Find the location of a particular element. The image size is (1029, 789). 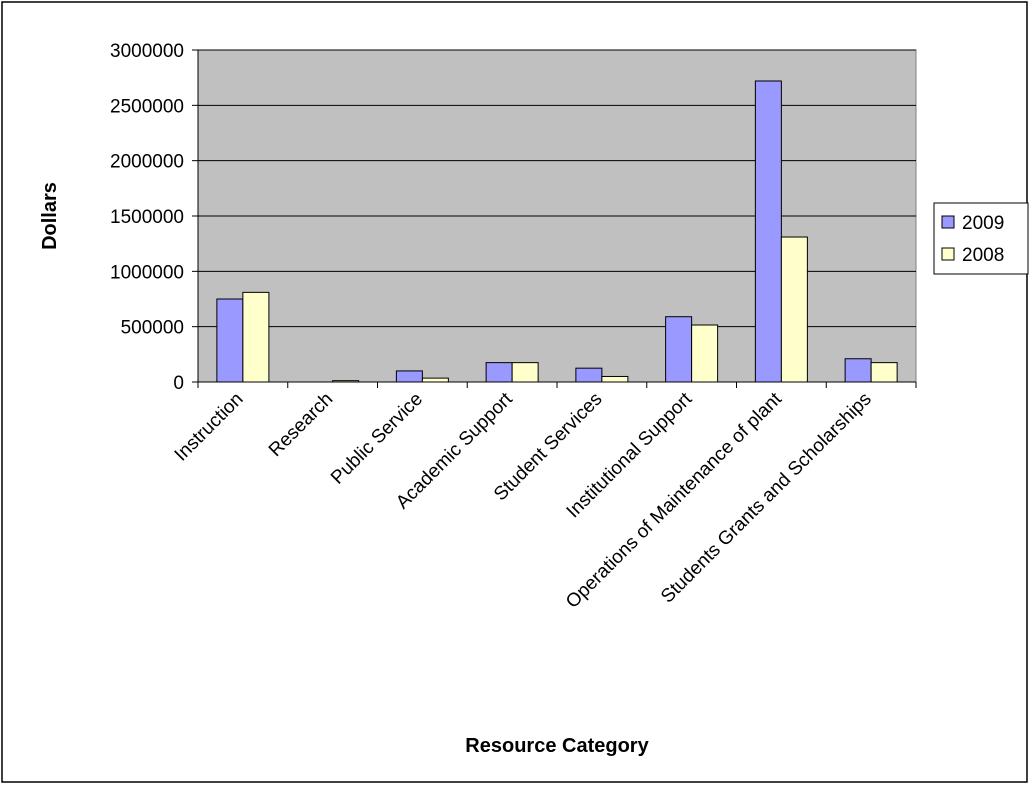

legend-label-2008: 2008 is located at coordinates (983, 255).